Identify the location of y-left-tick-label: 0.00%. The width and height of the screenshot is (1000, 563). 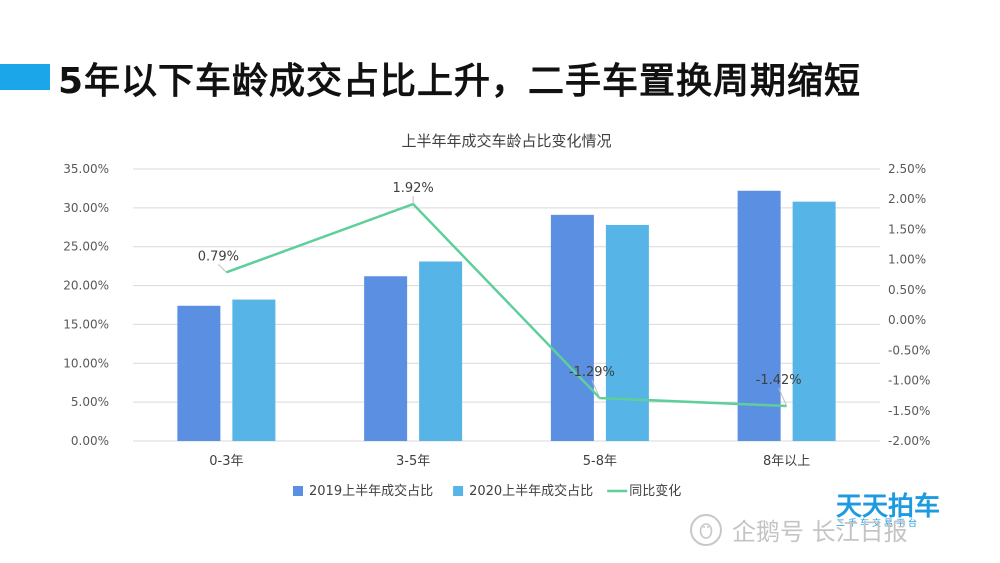
(90, 441).